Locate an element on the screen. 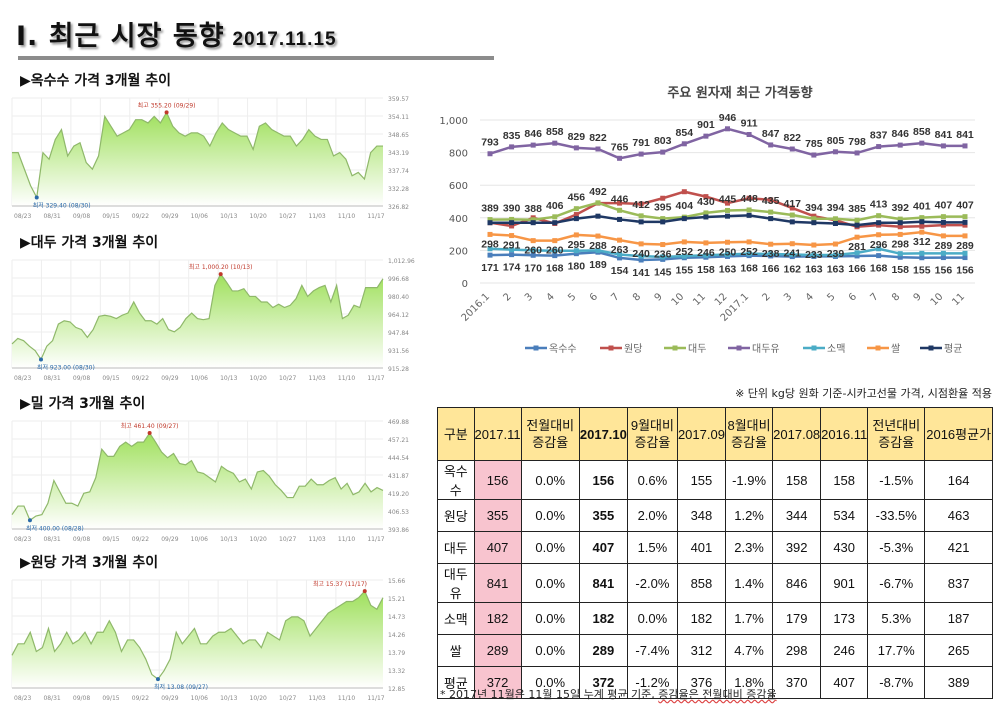  data-label: 837 is located at coordinates (879, 136).